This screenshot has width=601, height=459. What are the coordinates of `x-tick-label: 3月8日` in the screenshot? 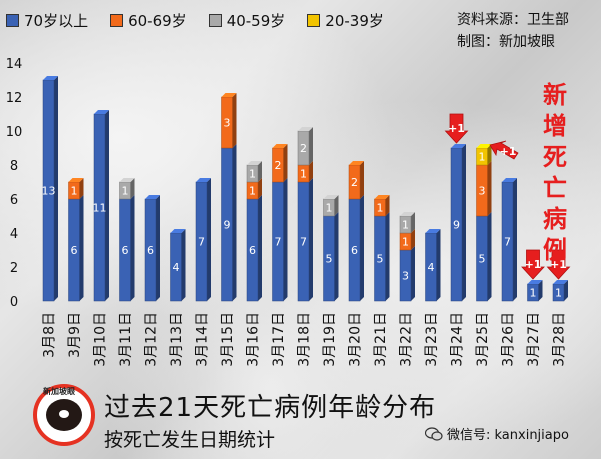 It's located at (50, 335).